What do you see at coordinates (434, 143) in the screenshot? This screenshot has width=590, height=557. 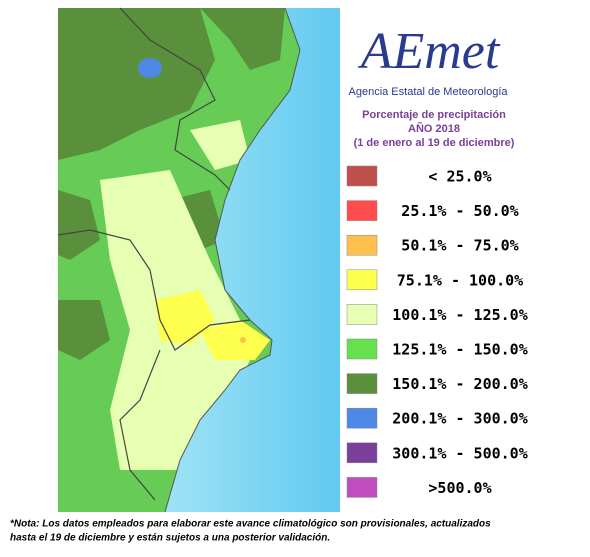 I see `title-line: (1 de enero al 19 de diciembre)` at bounding box center [434, 143].